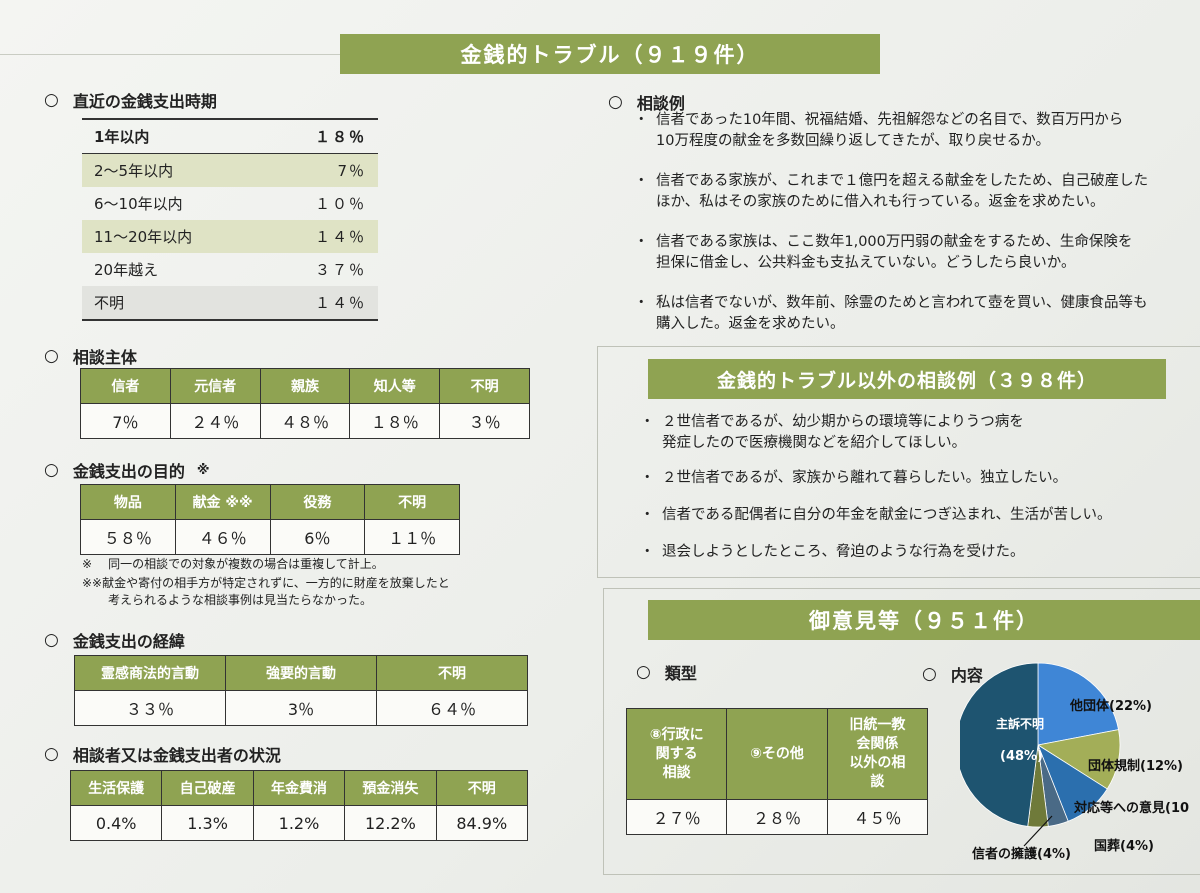 The height and width of the screenshot is (893, 1200). What do you see at coordinates (230, 204) in the screenshot?
I see `table-row: 6～10年以内 １０％` at bounding box center [230, 204].